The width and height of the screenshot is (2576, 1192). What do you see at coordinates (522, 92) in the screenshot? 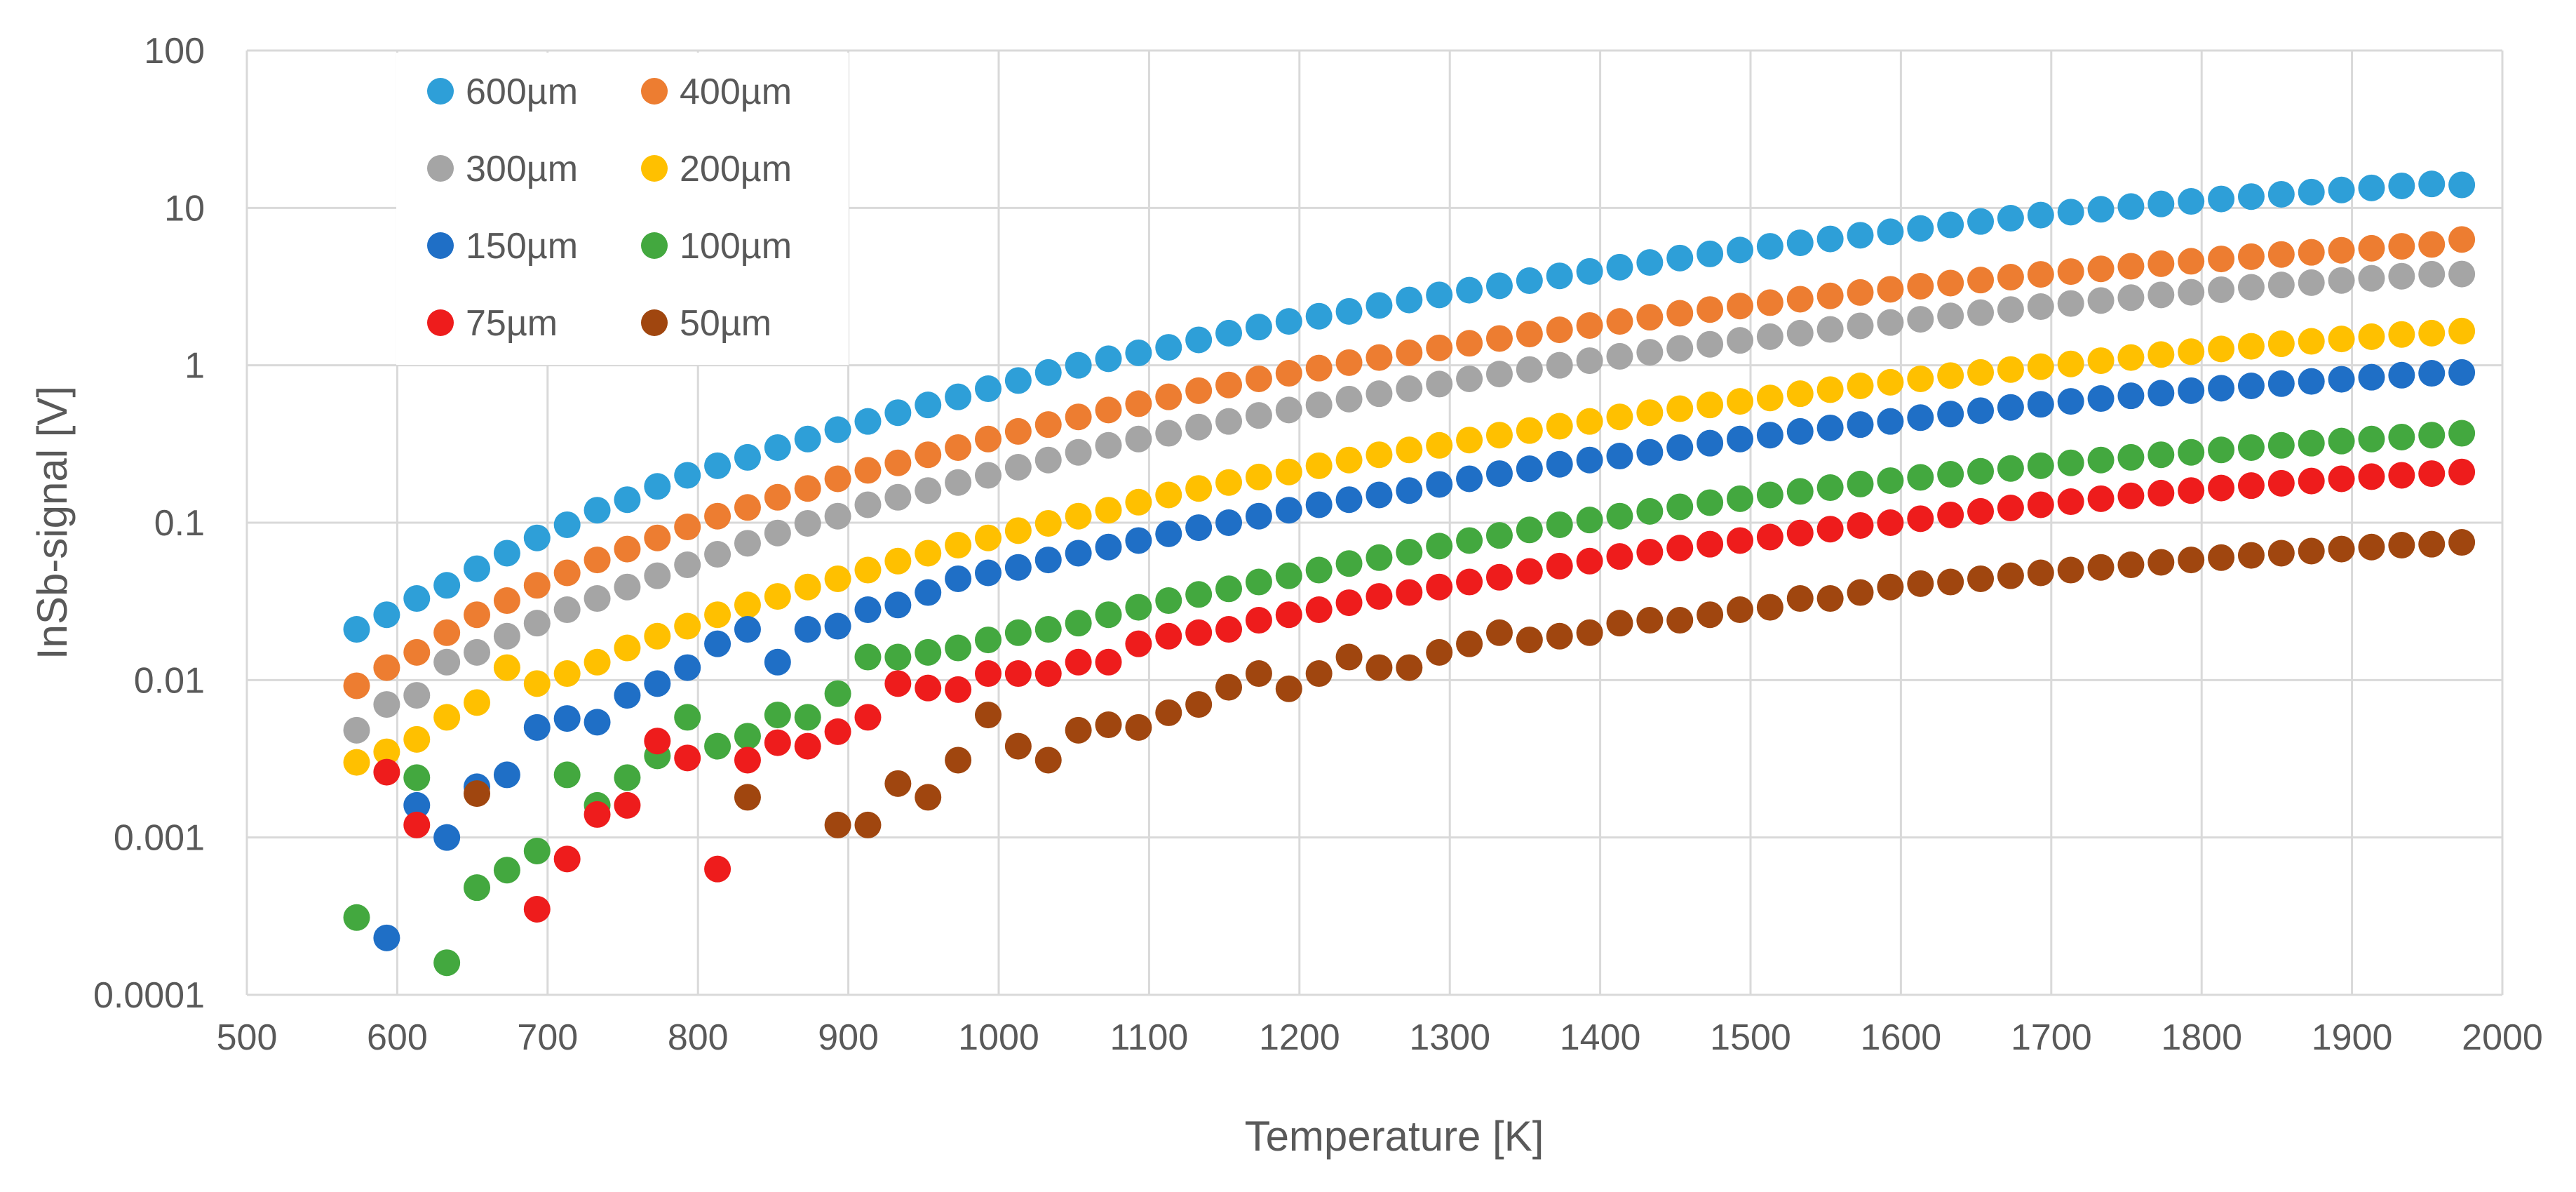
I see `legend-label: 600µm` at bounding box center [522, 92].